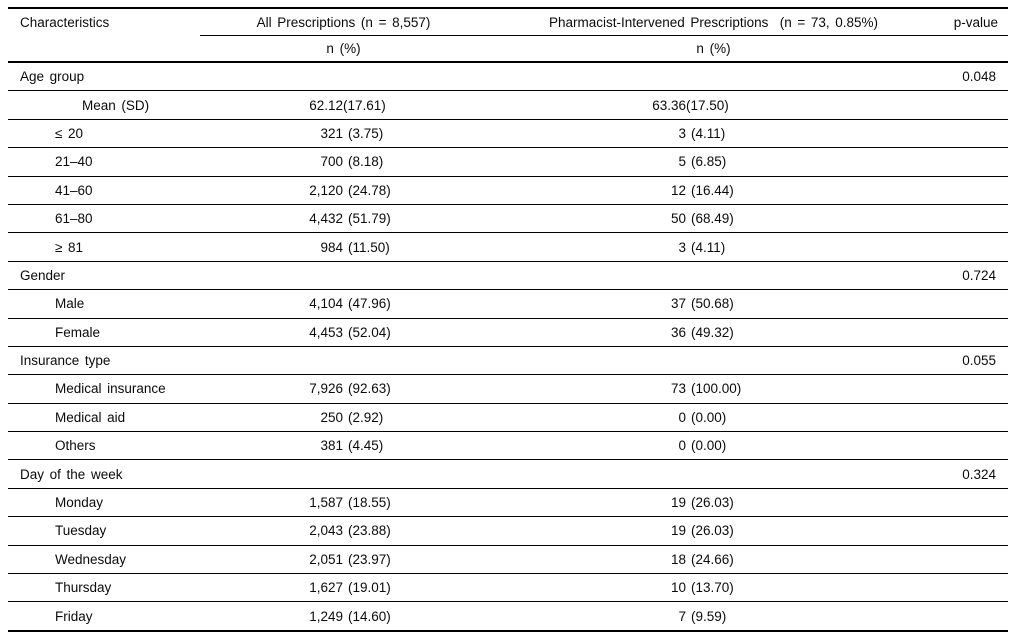  What do you see at coordinates (326, 105) in the screenshot?
I see `count-n: 62.12` at bounding box center [326, 105].